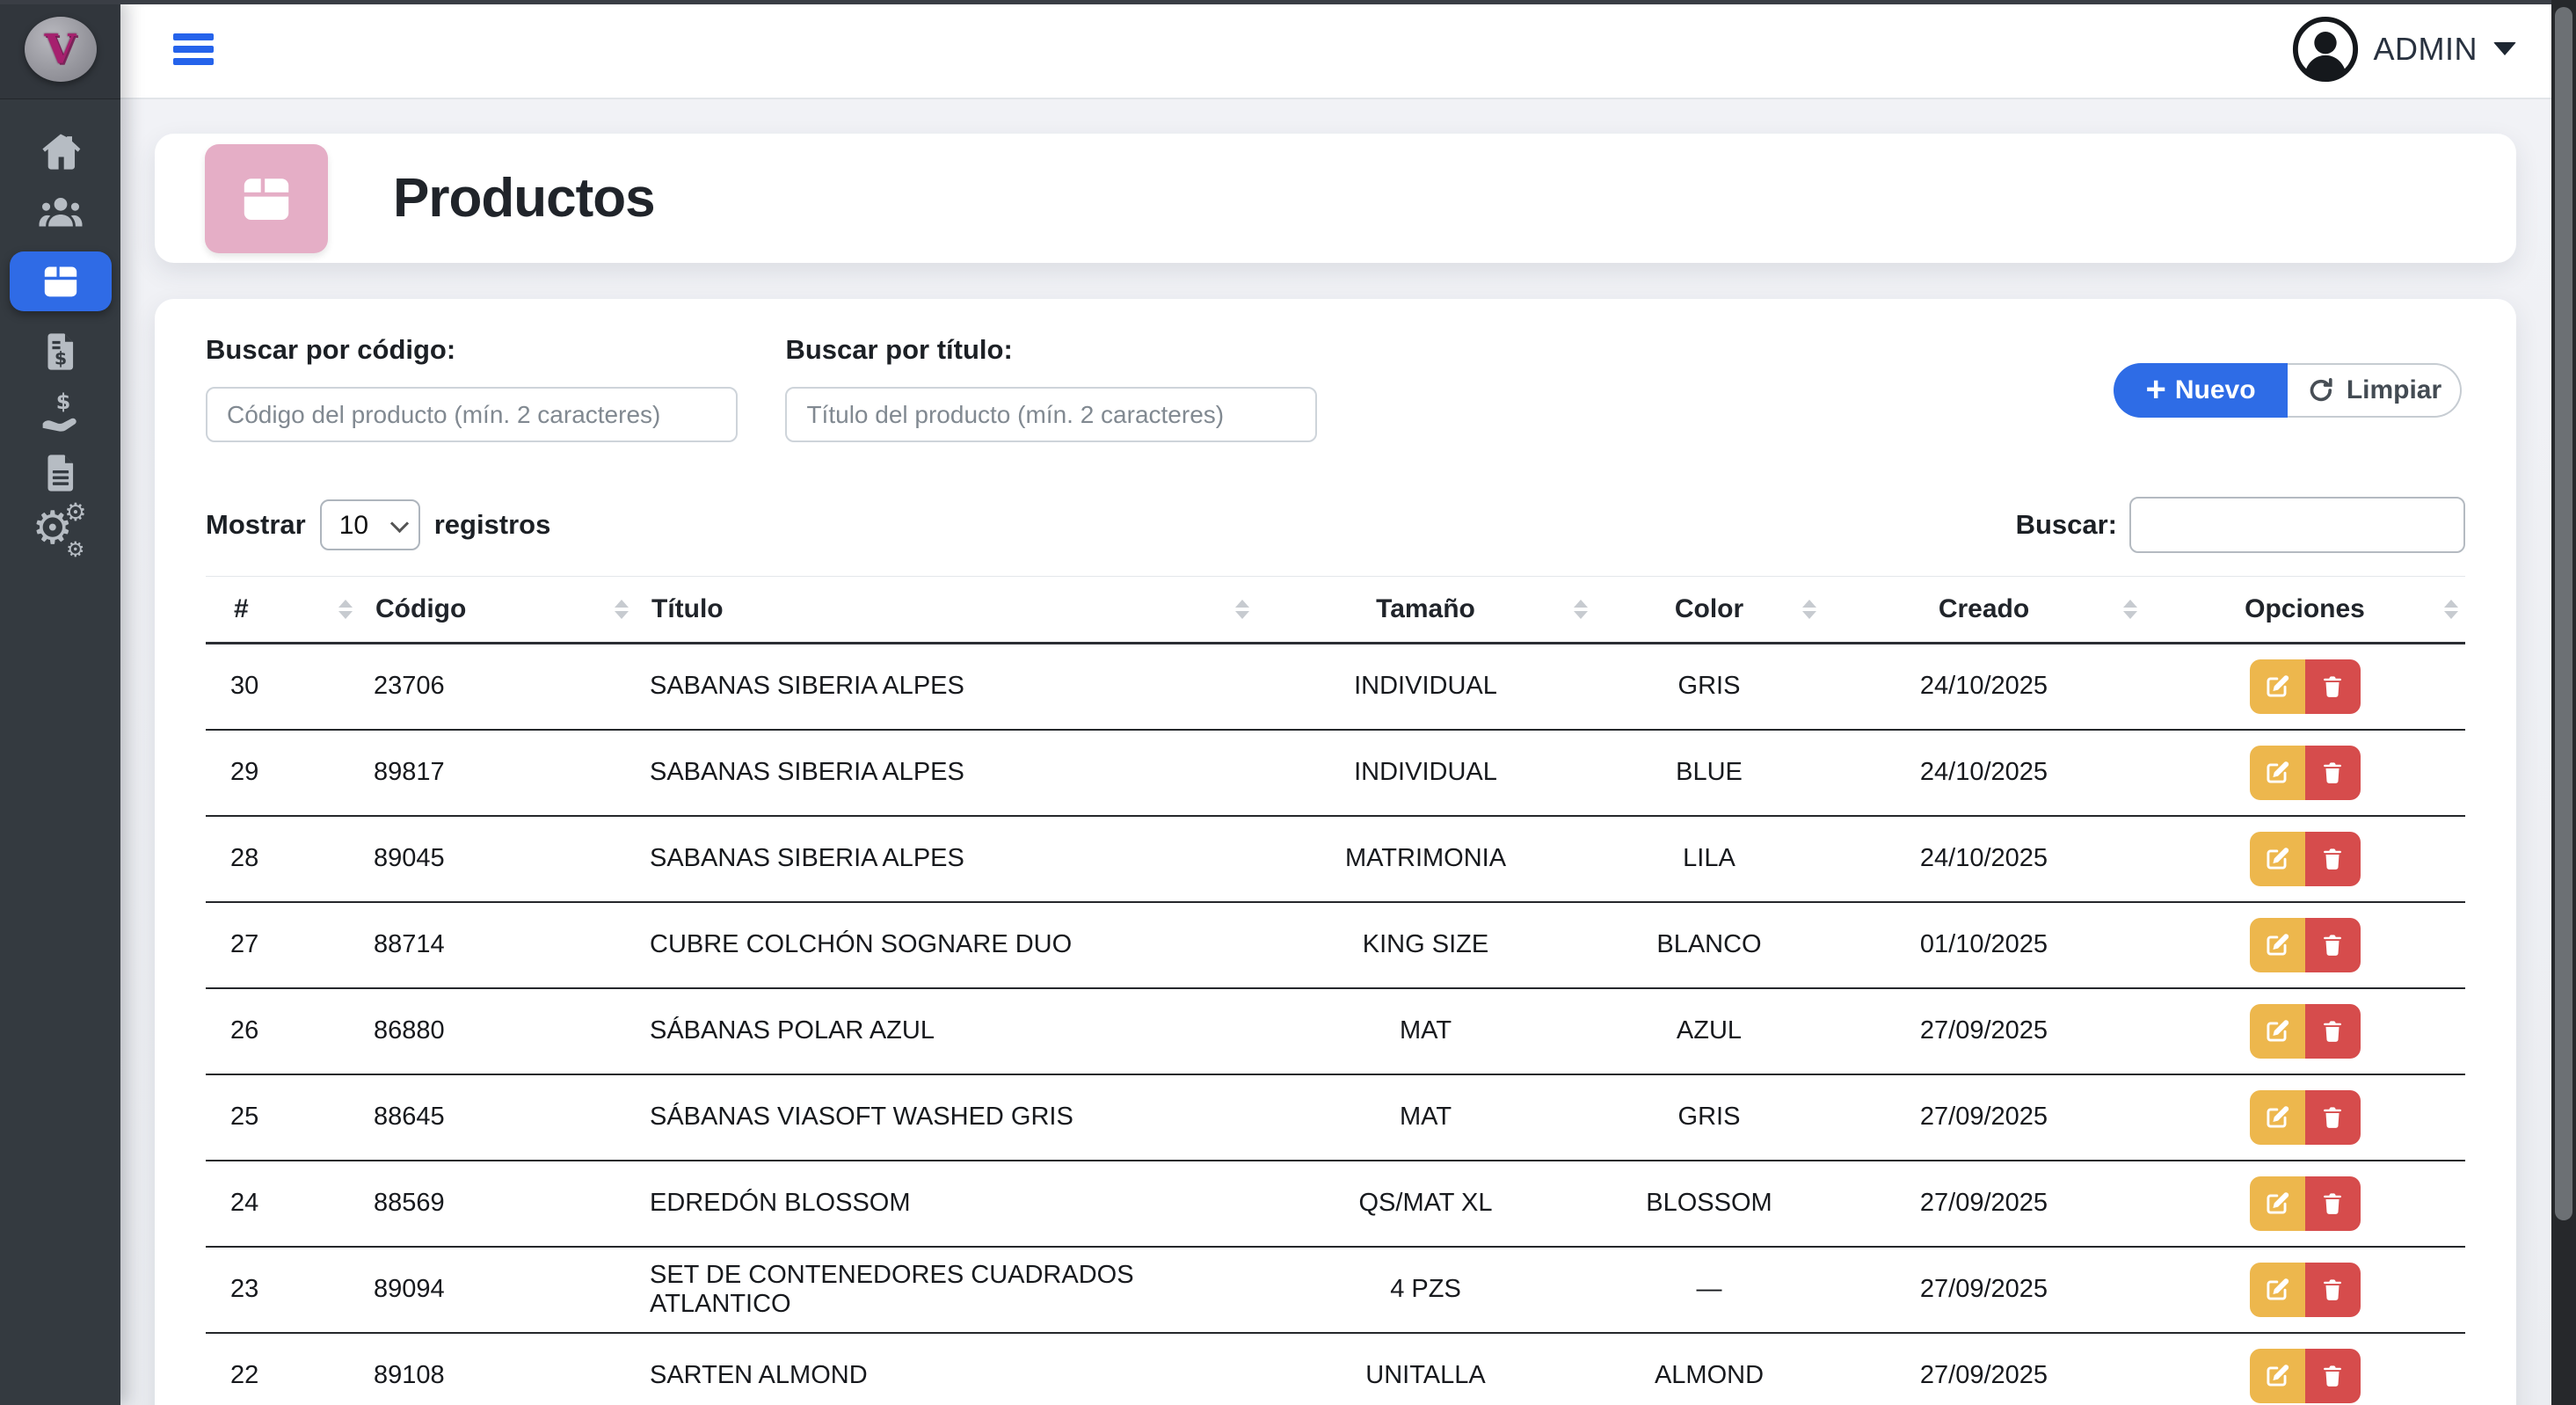 The height and width of the screenshot is (1405, 2576). What do you see at coordinates (283, 1290) in the screenshot?
I see `cell-number: 23` at bounding box center [283, 1290].